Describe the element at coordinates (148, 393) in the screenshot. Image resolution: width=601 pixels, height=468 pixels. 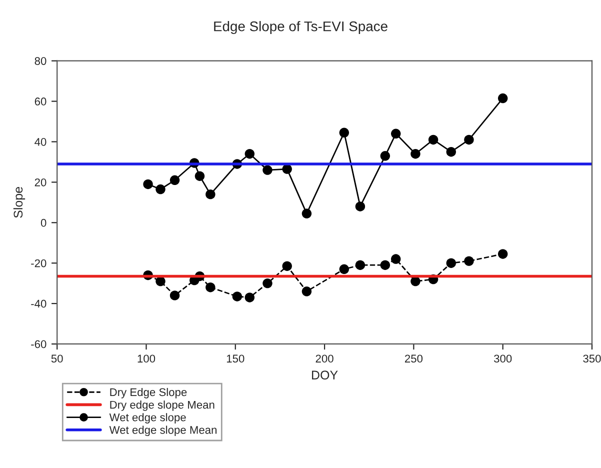
I see `legend-label: Dry Edge Slope` at that location.